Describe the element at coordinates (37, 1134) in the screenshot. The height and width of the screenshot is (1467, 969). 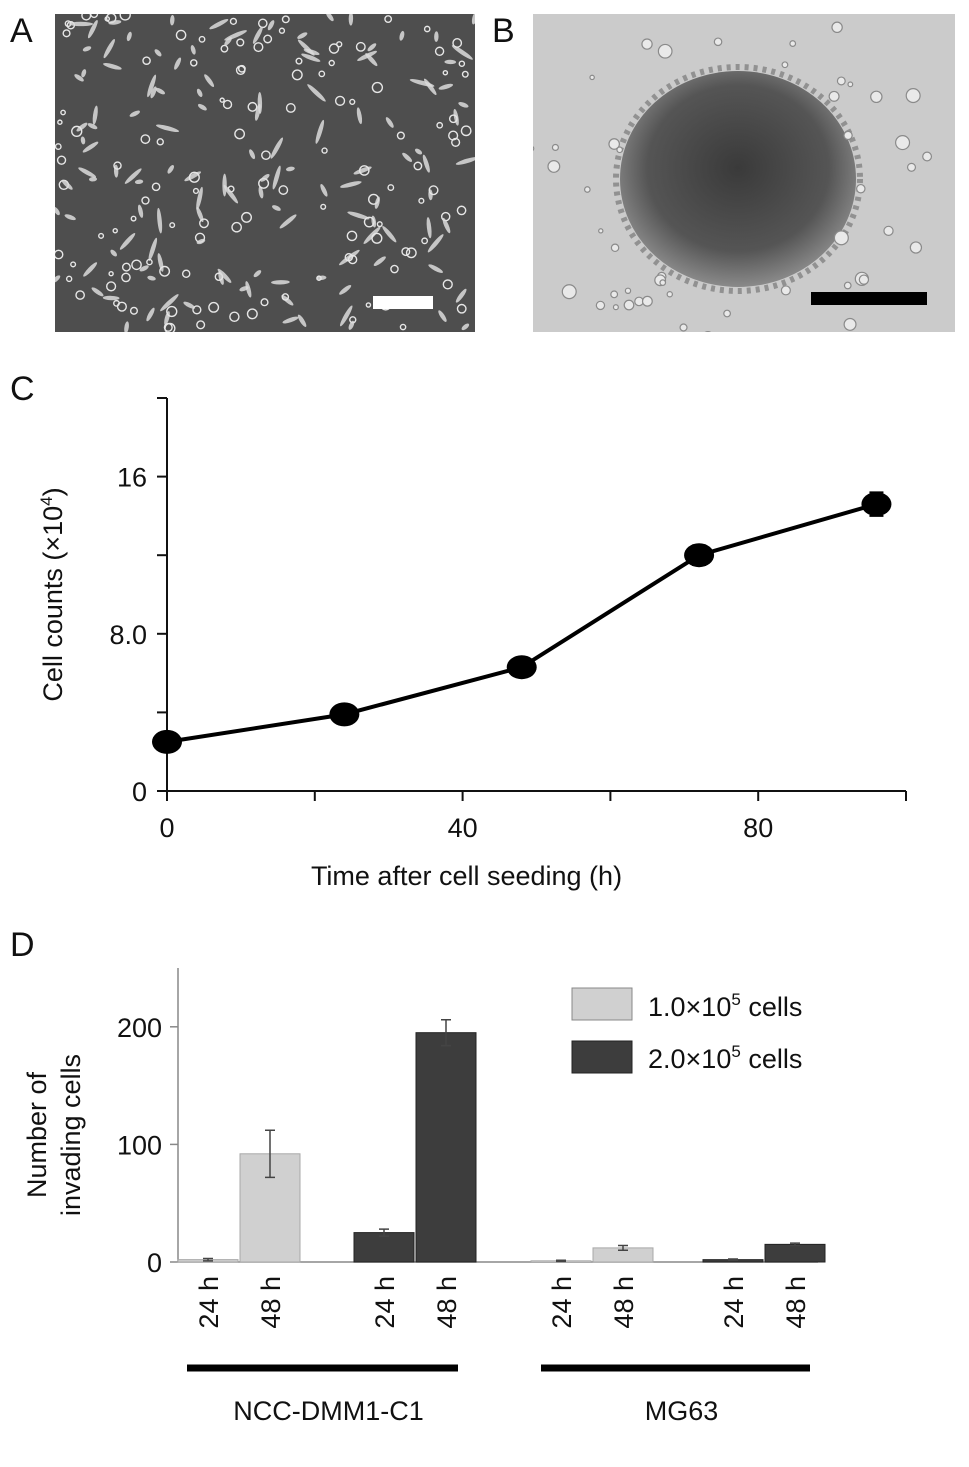
I see `y-axis-label-line1: Number of` at that location.